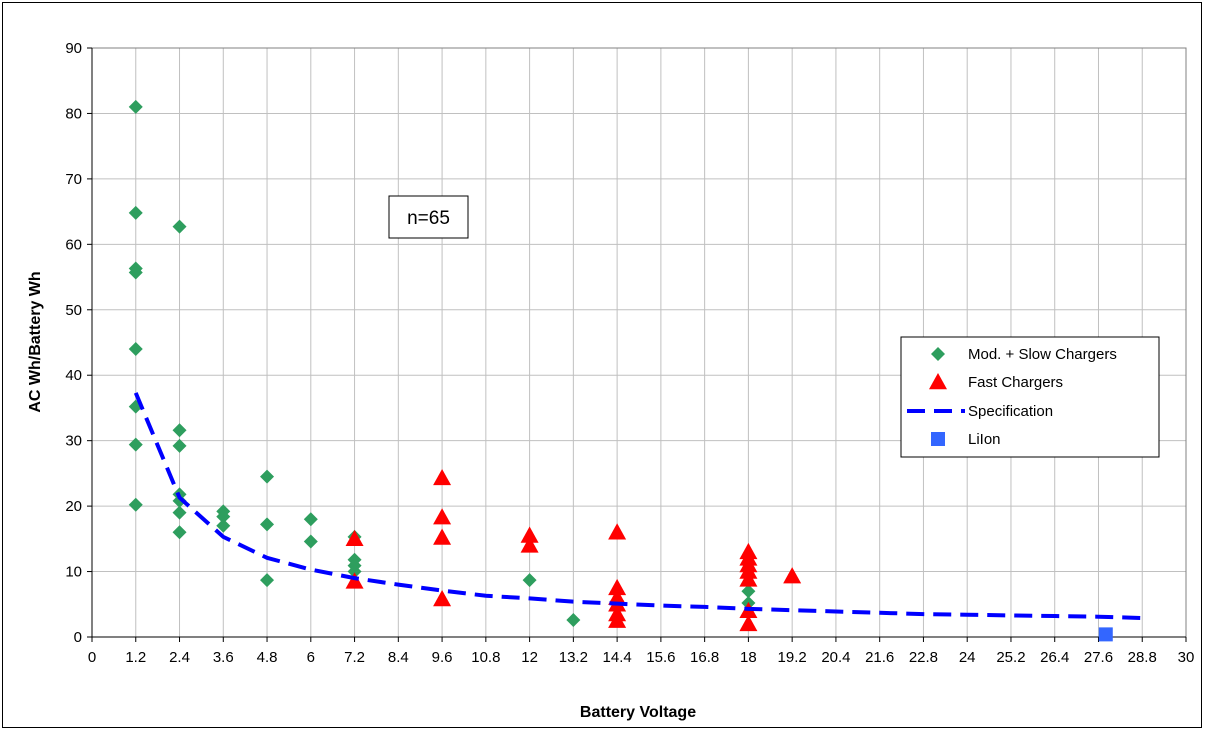 Image resolution: width=1206 pixels, height=731 pixels. What do you see at coordinates (73, 113) in the screenshot?
I see `y-tick-label: 80` at bounding box center [73, 113].